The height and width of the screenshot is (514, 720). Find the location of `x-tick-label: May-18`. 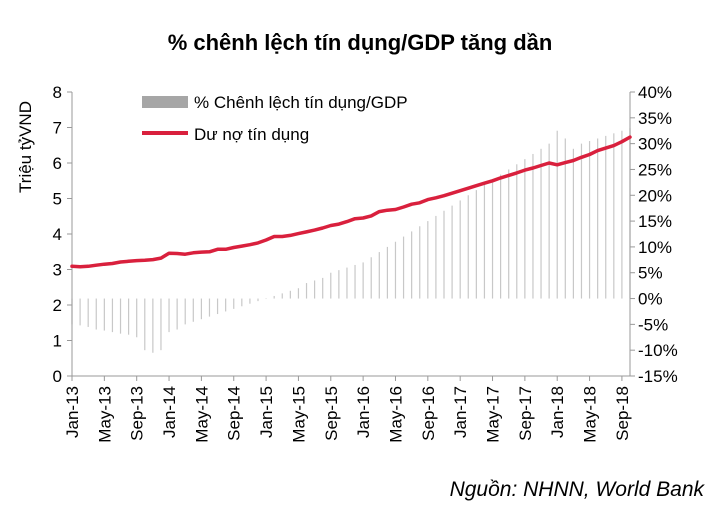

x-tick-label: May-18 is located at coordinates (590, 414).